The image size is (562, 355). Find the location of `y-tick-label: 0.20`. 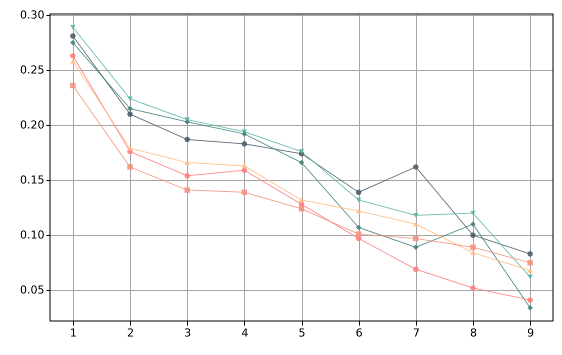

y-tick-label: 0.20 is located at coordinates (32, 125).